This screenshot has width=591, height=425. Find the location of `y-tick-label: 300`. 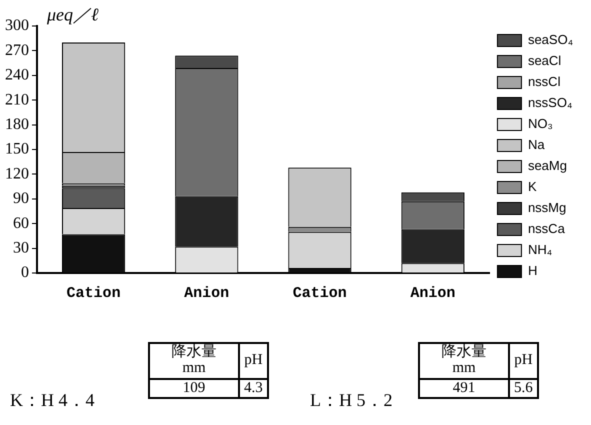

y-tick-label: 300 is located at coordinates (17, 25).